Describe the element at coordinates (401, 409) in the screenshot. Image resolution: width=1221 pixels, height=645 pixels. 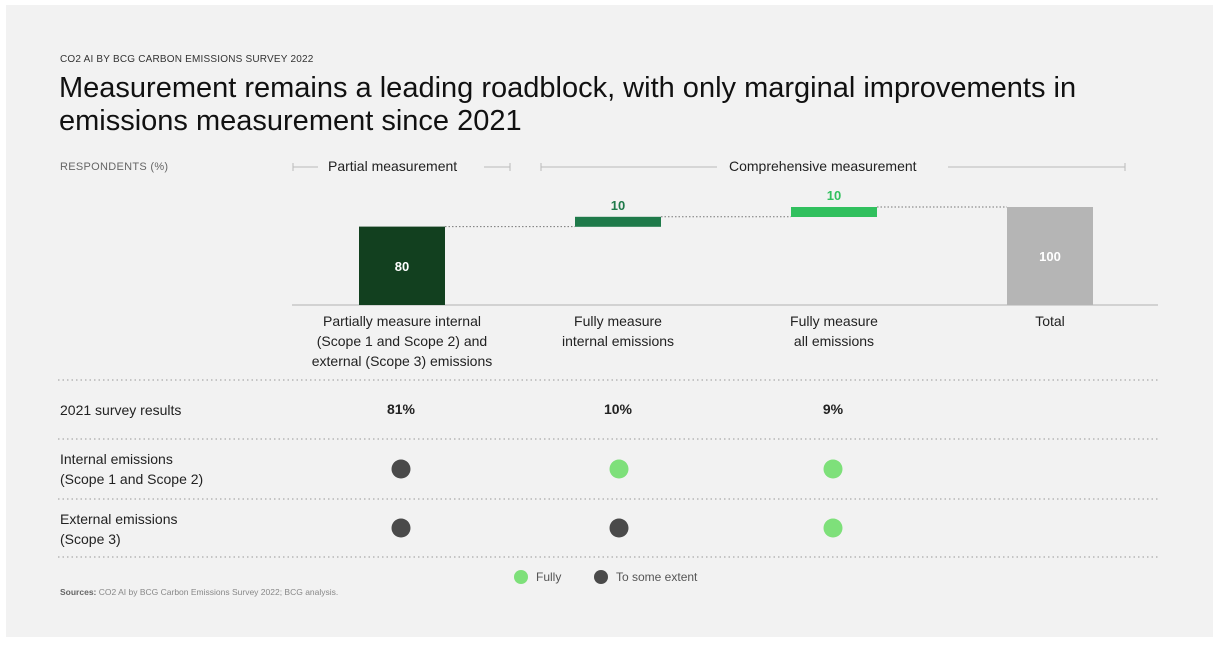
I see `survey-2021-value: 81%` at that location.